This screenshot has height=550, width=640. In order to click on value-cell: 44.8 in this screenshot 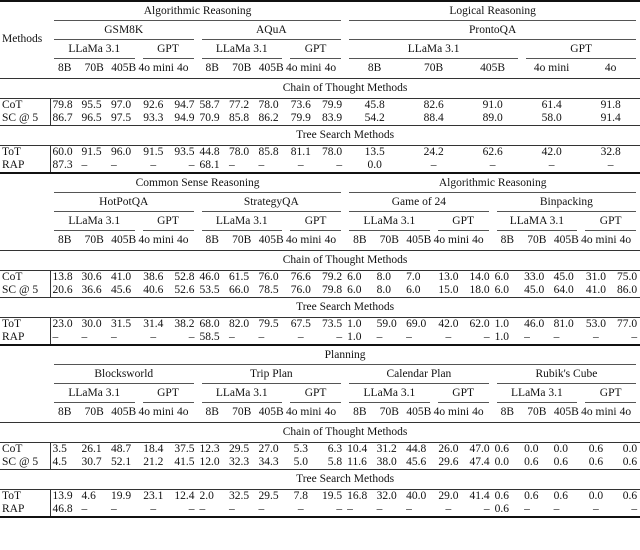, I will do `click(212, 152)`.